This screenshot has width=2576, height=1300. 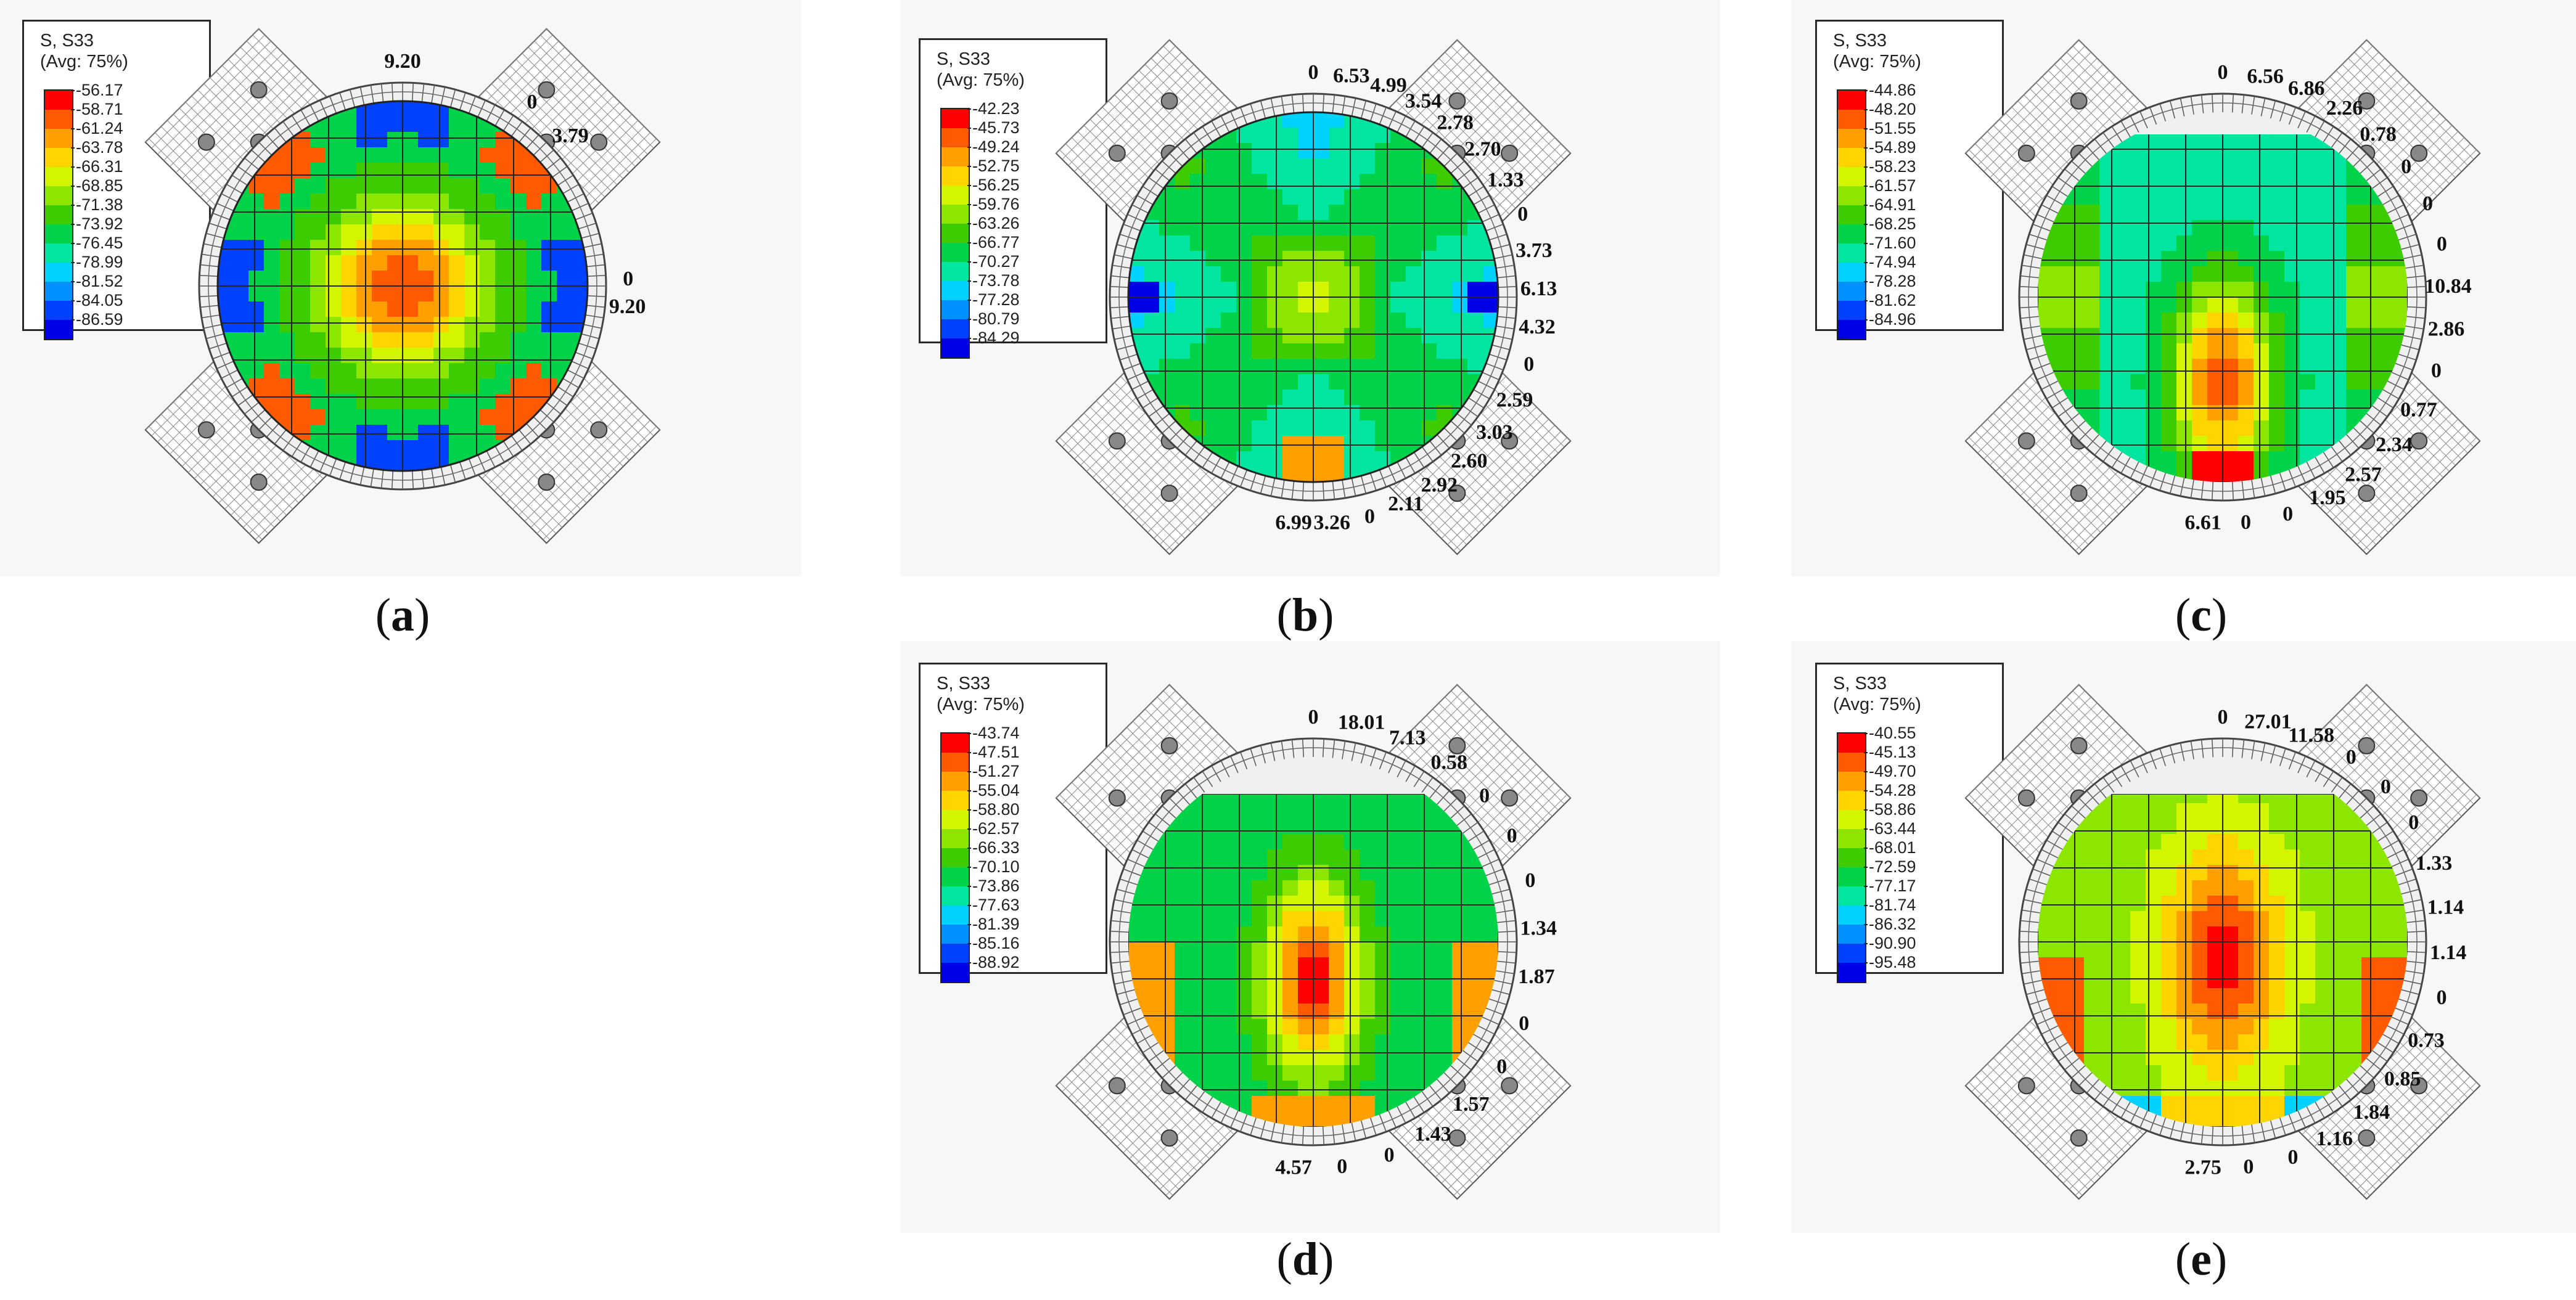 What do you see at coordinates (1538, 288) in the screenshot?
I see `boundary-value-label: 6.13` at bounding box center [1538, 288].